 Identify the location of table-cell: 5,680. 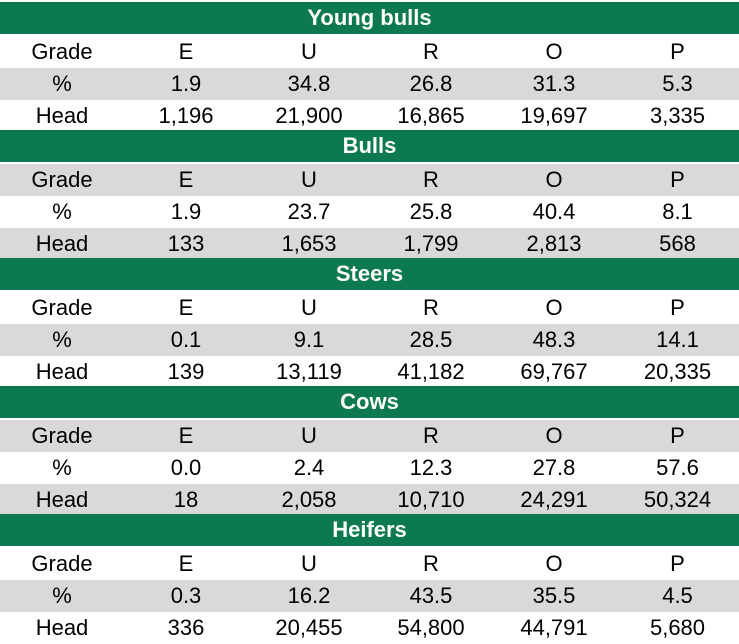
(677, 627).